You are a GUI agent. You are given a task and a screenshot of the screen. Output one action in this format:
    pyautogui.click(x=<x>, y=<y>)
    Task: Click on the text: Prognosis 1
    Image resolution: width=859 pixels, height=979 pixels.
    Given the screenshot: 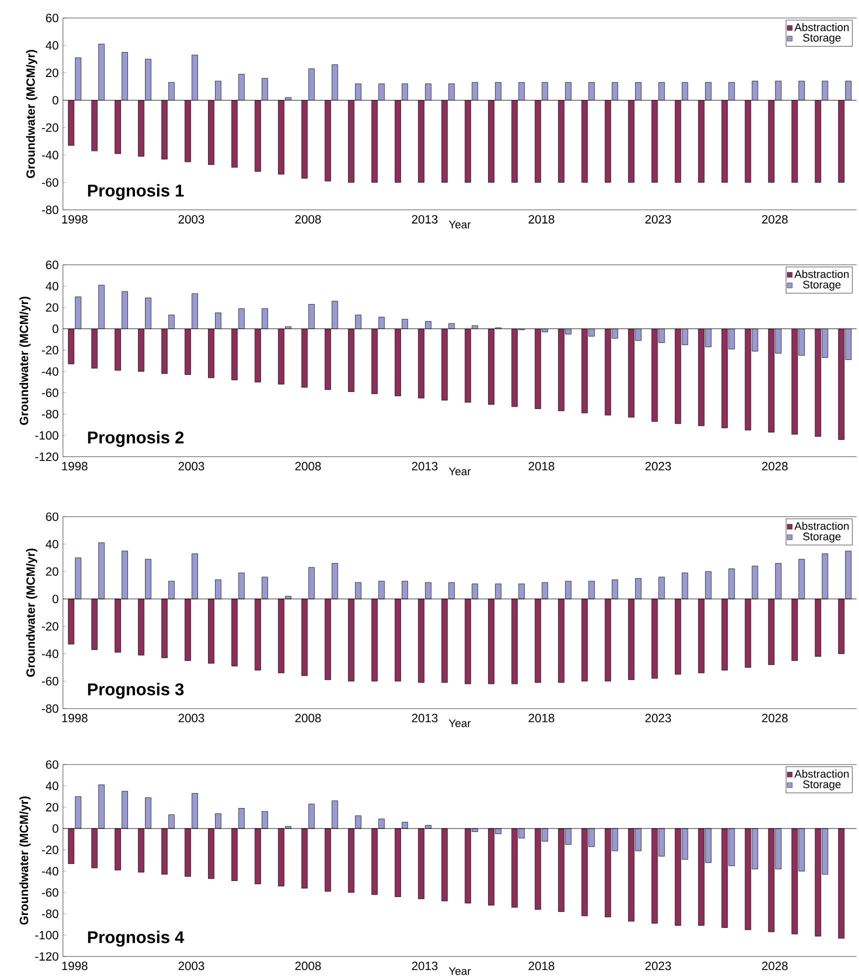 What is the action you would take?
    pyautogui.click(x=136, y=192)
    